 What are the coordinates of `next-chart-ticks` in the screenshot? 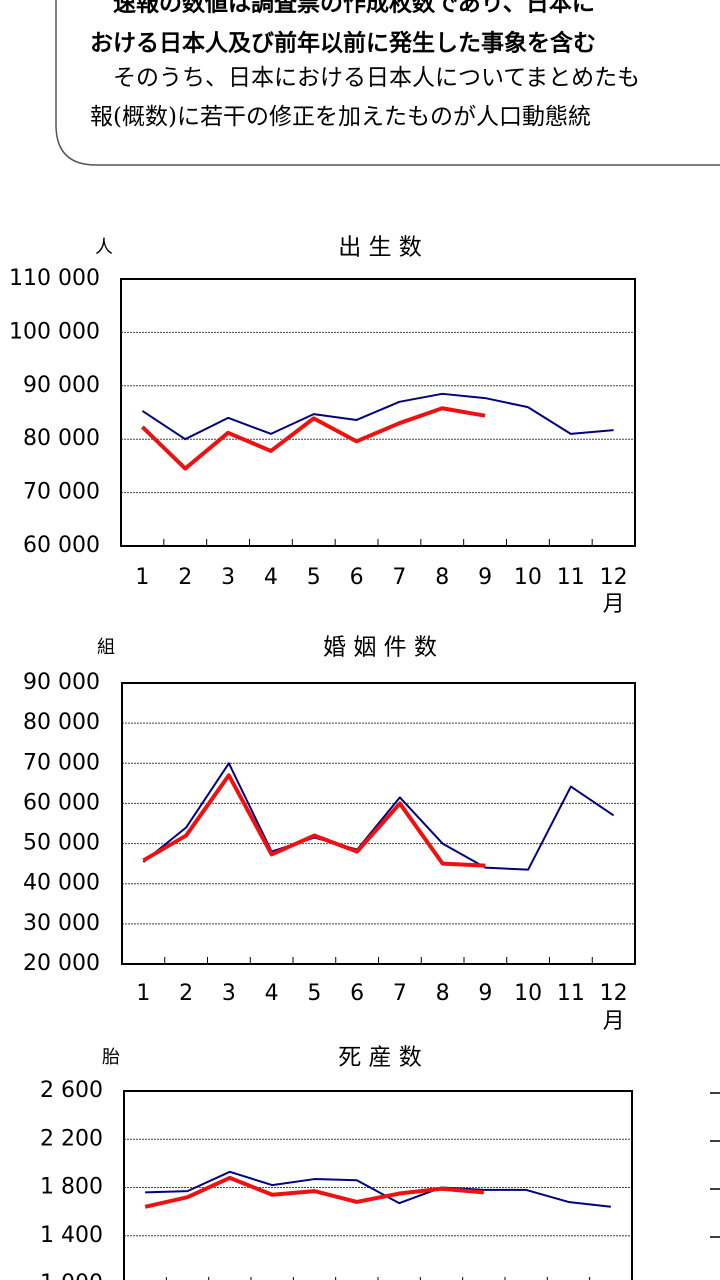 It's located at (715, 1165).